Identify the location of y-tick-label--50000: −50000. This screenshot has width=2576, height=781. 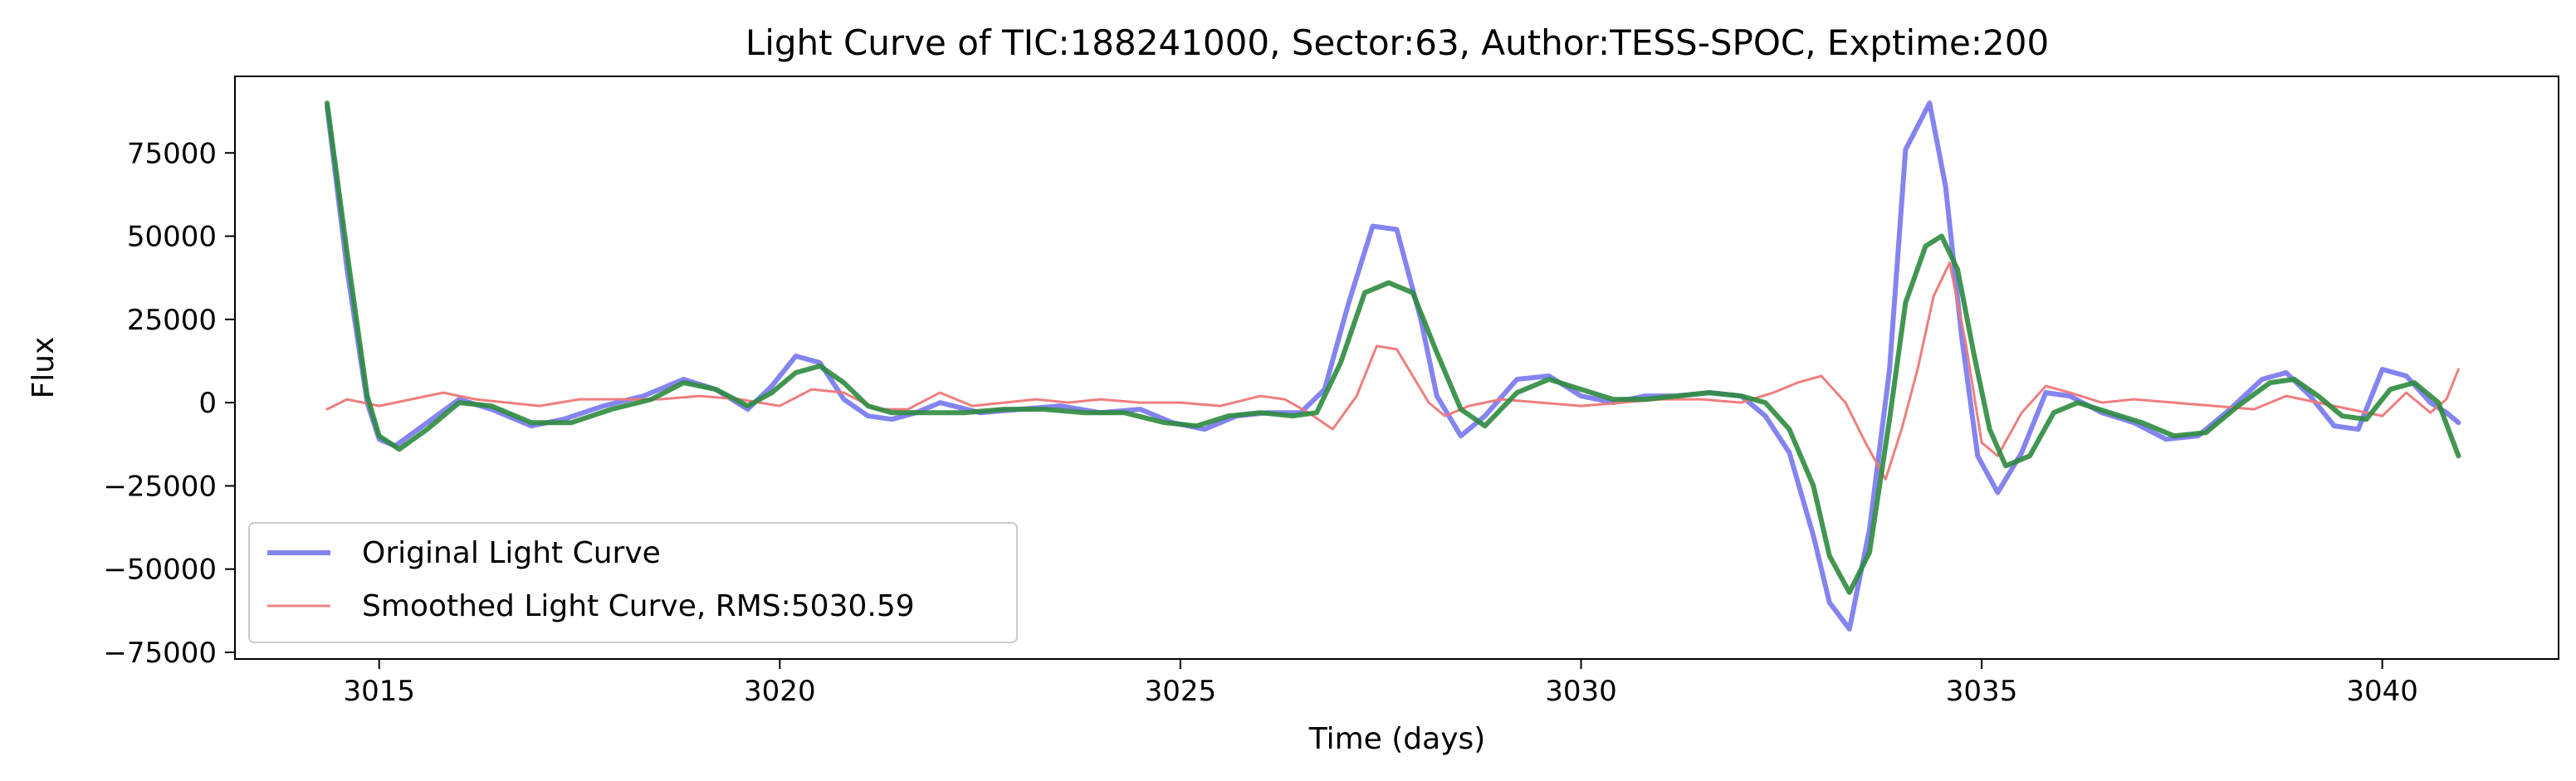
(160, 570).